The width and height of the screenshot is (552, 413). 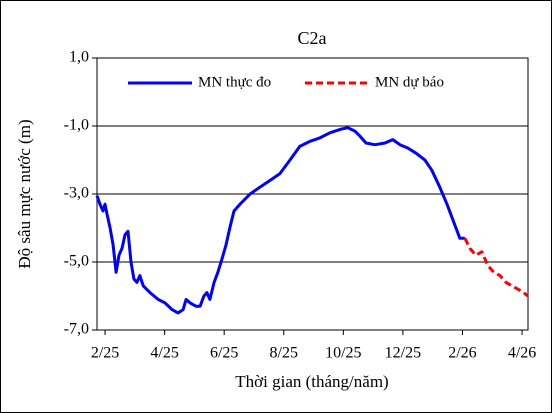 I want to click on y-tick-label: -5,0, so click(x=76, y=261).